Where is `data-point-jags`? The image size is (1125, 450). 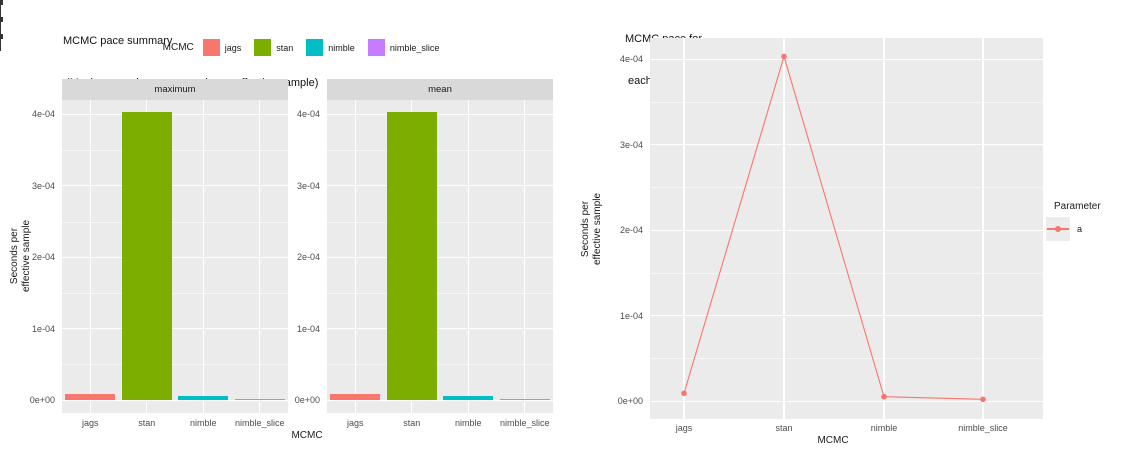
data-point-jags is located at coordinates (684, 393).